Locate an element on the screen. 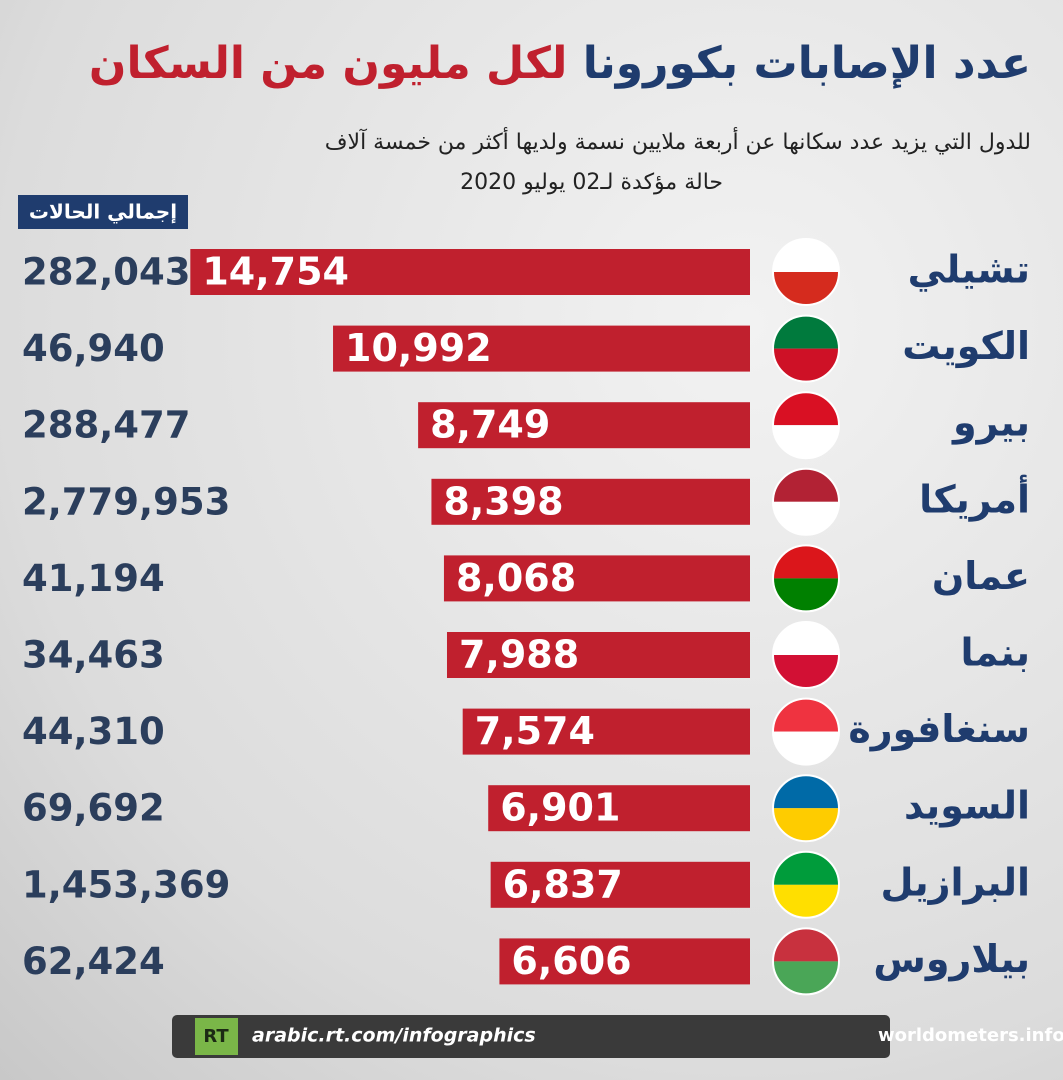 This screenshot has width=1063, height=1080. total-label: 46,940 is located at coordinates (93, 348).